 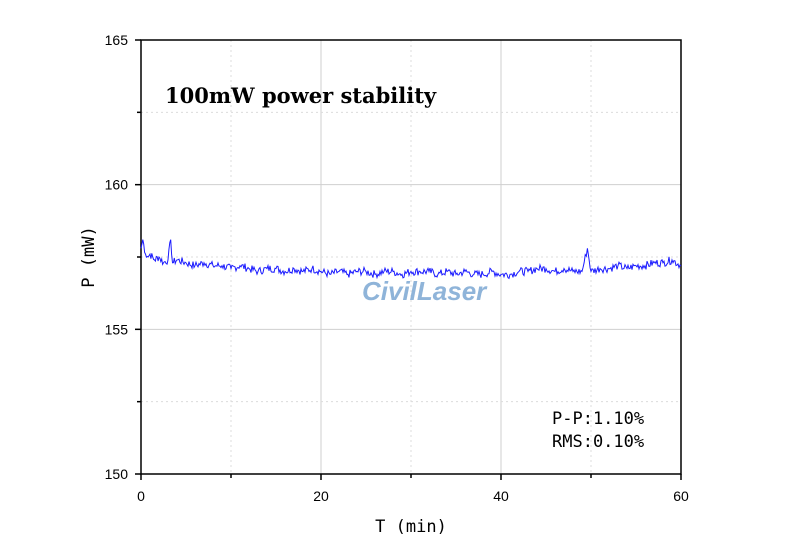 I want to click on rms-annotation: RMS:0.10%, so click(x=598, y=442).